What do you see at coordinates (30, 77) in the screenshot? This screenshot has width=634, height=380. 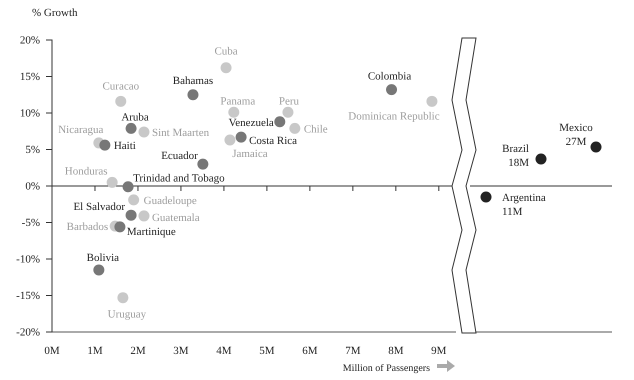 I see `y-tick-label: 15%` at bounding box center [30, 77].